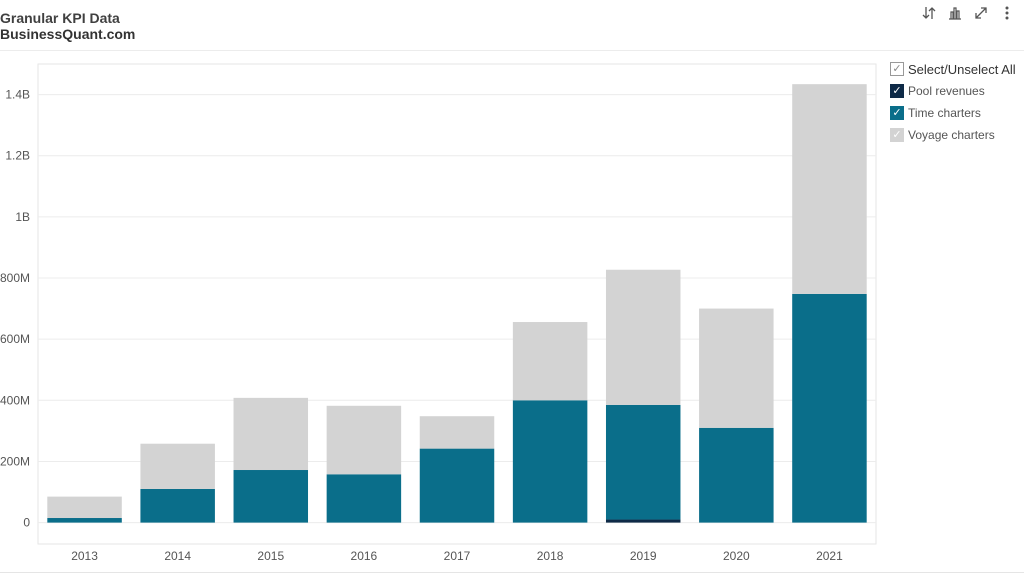  I want to click on y-tick-label: 1.4B, so click(17, 95).